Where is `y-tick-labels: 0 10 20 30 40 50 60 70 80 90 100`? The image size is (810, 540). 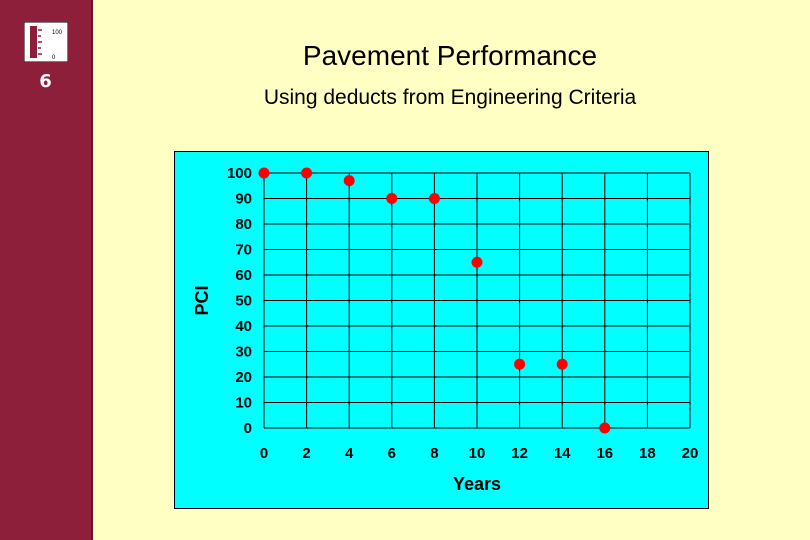
y-tick-labels: 0 10 20 30 40 50 60 70 80 90 100 is located at coordinates (239, 301).